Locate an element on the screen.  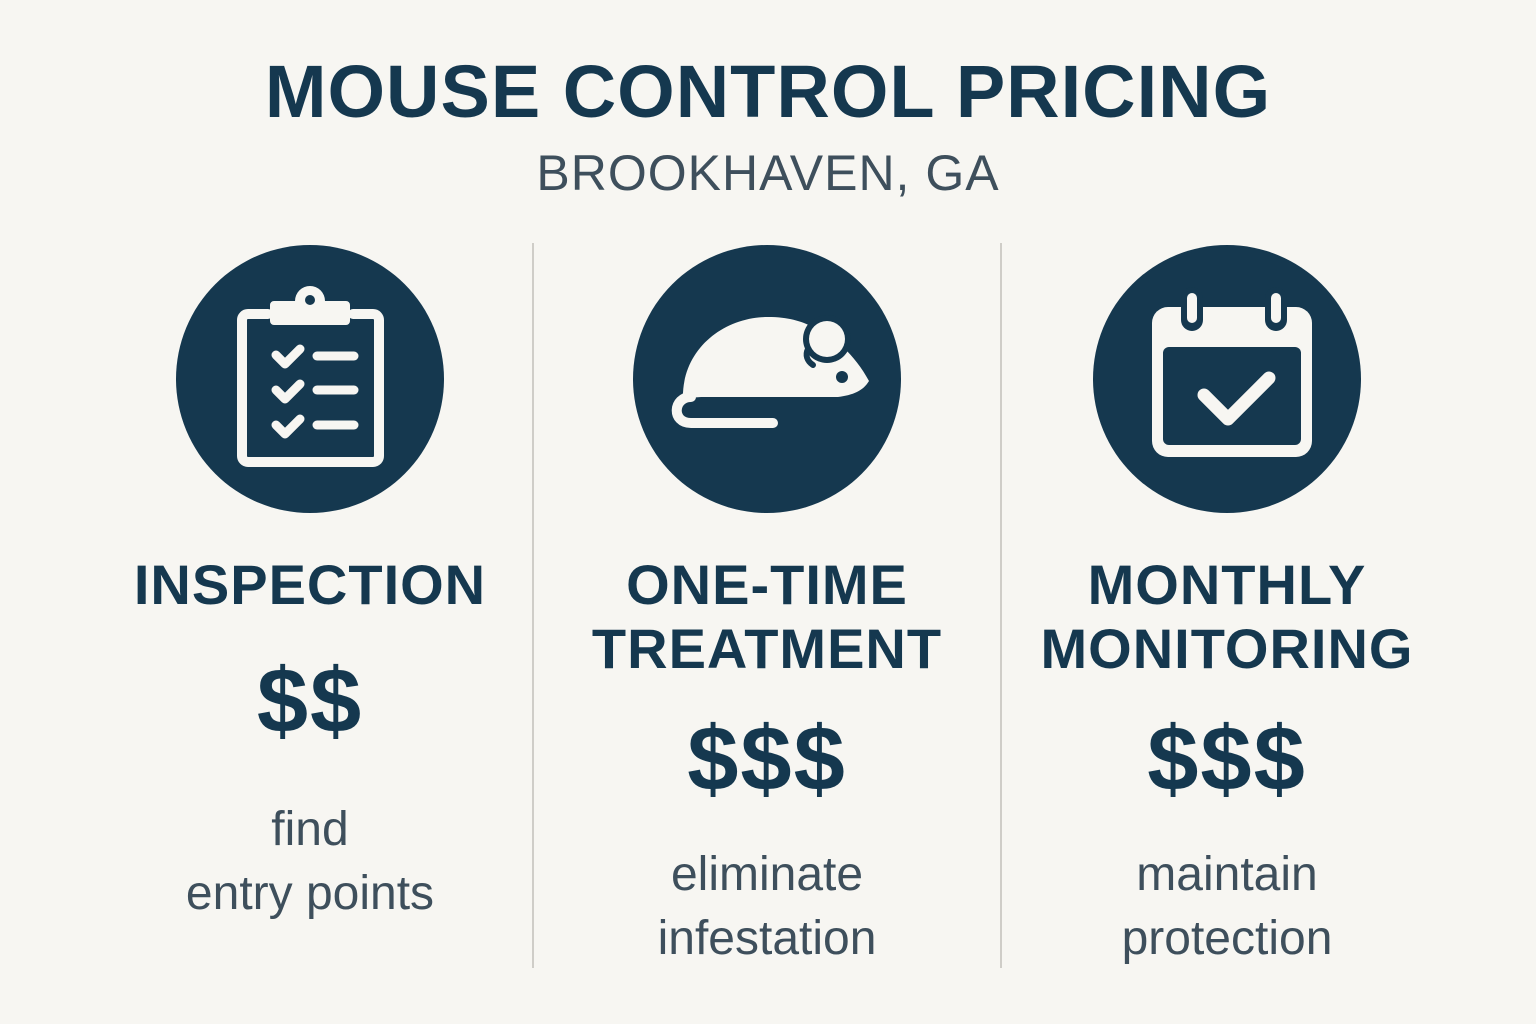
calendar-check-icon is located at coordinates (1227, 379).